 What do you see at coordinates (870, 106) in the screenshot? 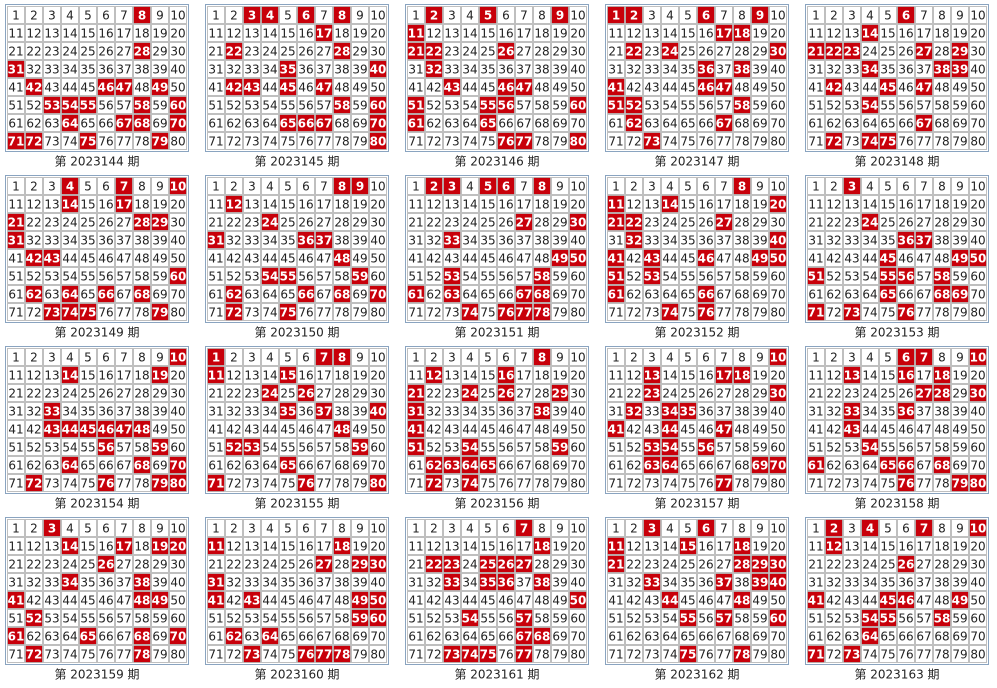
I see `cell-number: 54` at bounding box center [870, 106].